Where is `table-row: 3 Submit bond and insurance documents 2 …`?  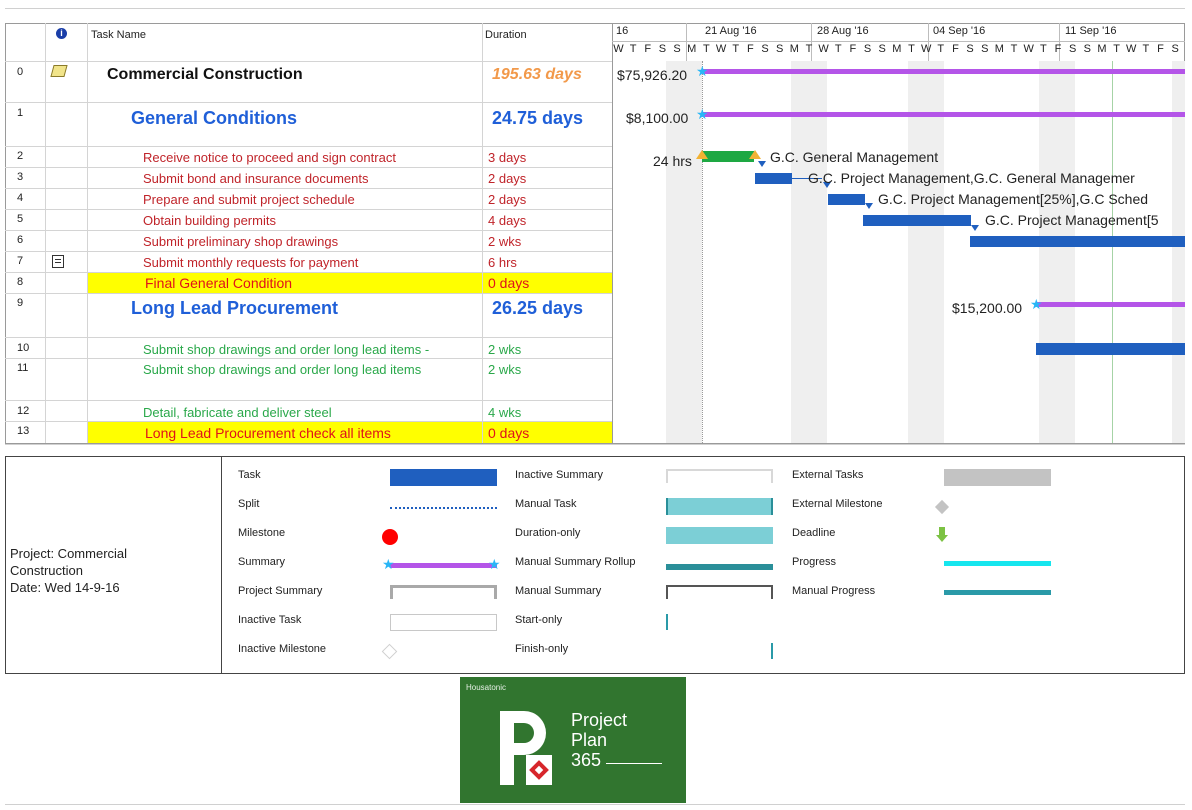 table-row: 3 Submit bond and insurance documents 2 … is located at coordinates (308, 177).